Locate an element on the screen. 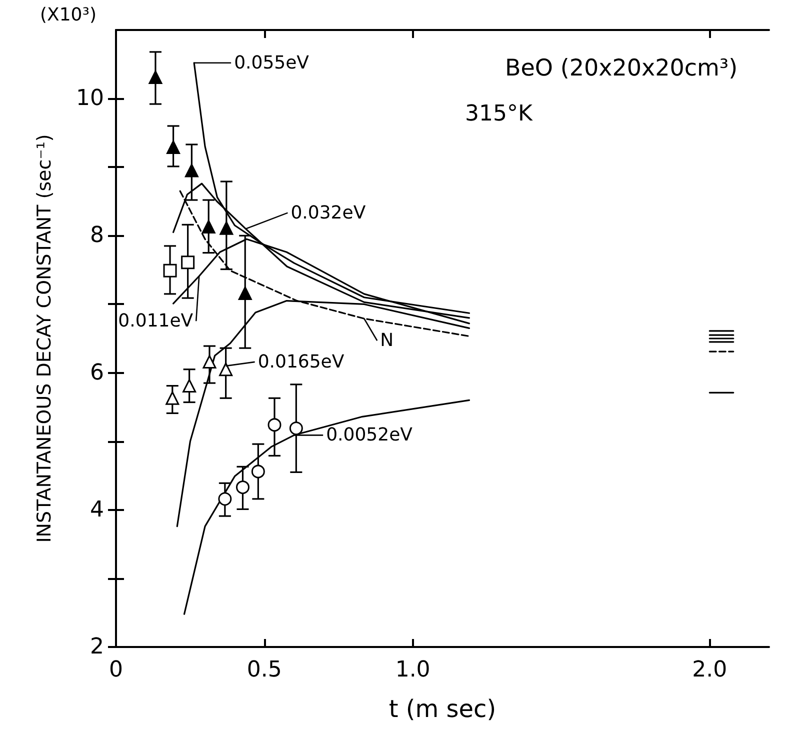  annotation: N is located at coordinates (387, 341).